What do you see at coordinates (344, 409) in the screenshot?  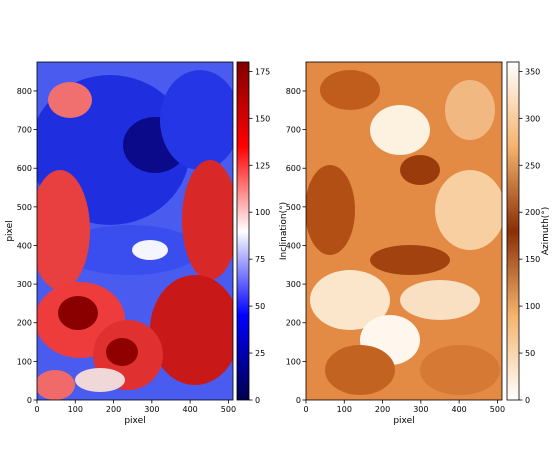 I see `azimuth-x-tick-label: 100` at bounding box center [344, 409].